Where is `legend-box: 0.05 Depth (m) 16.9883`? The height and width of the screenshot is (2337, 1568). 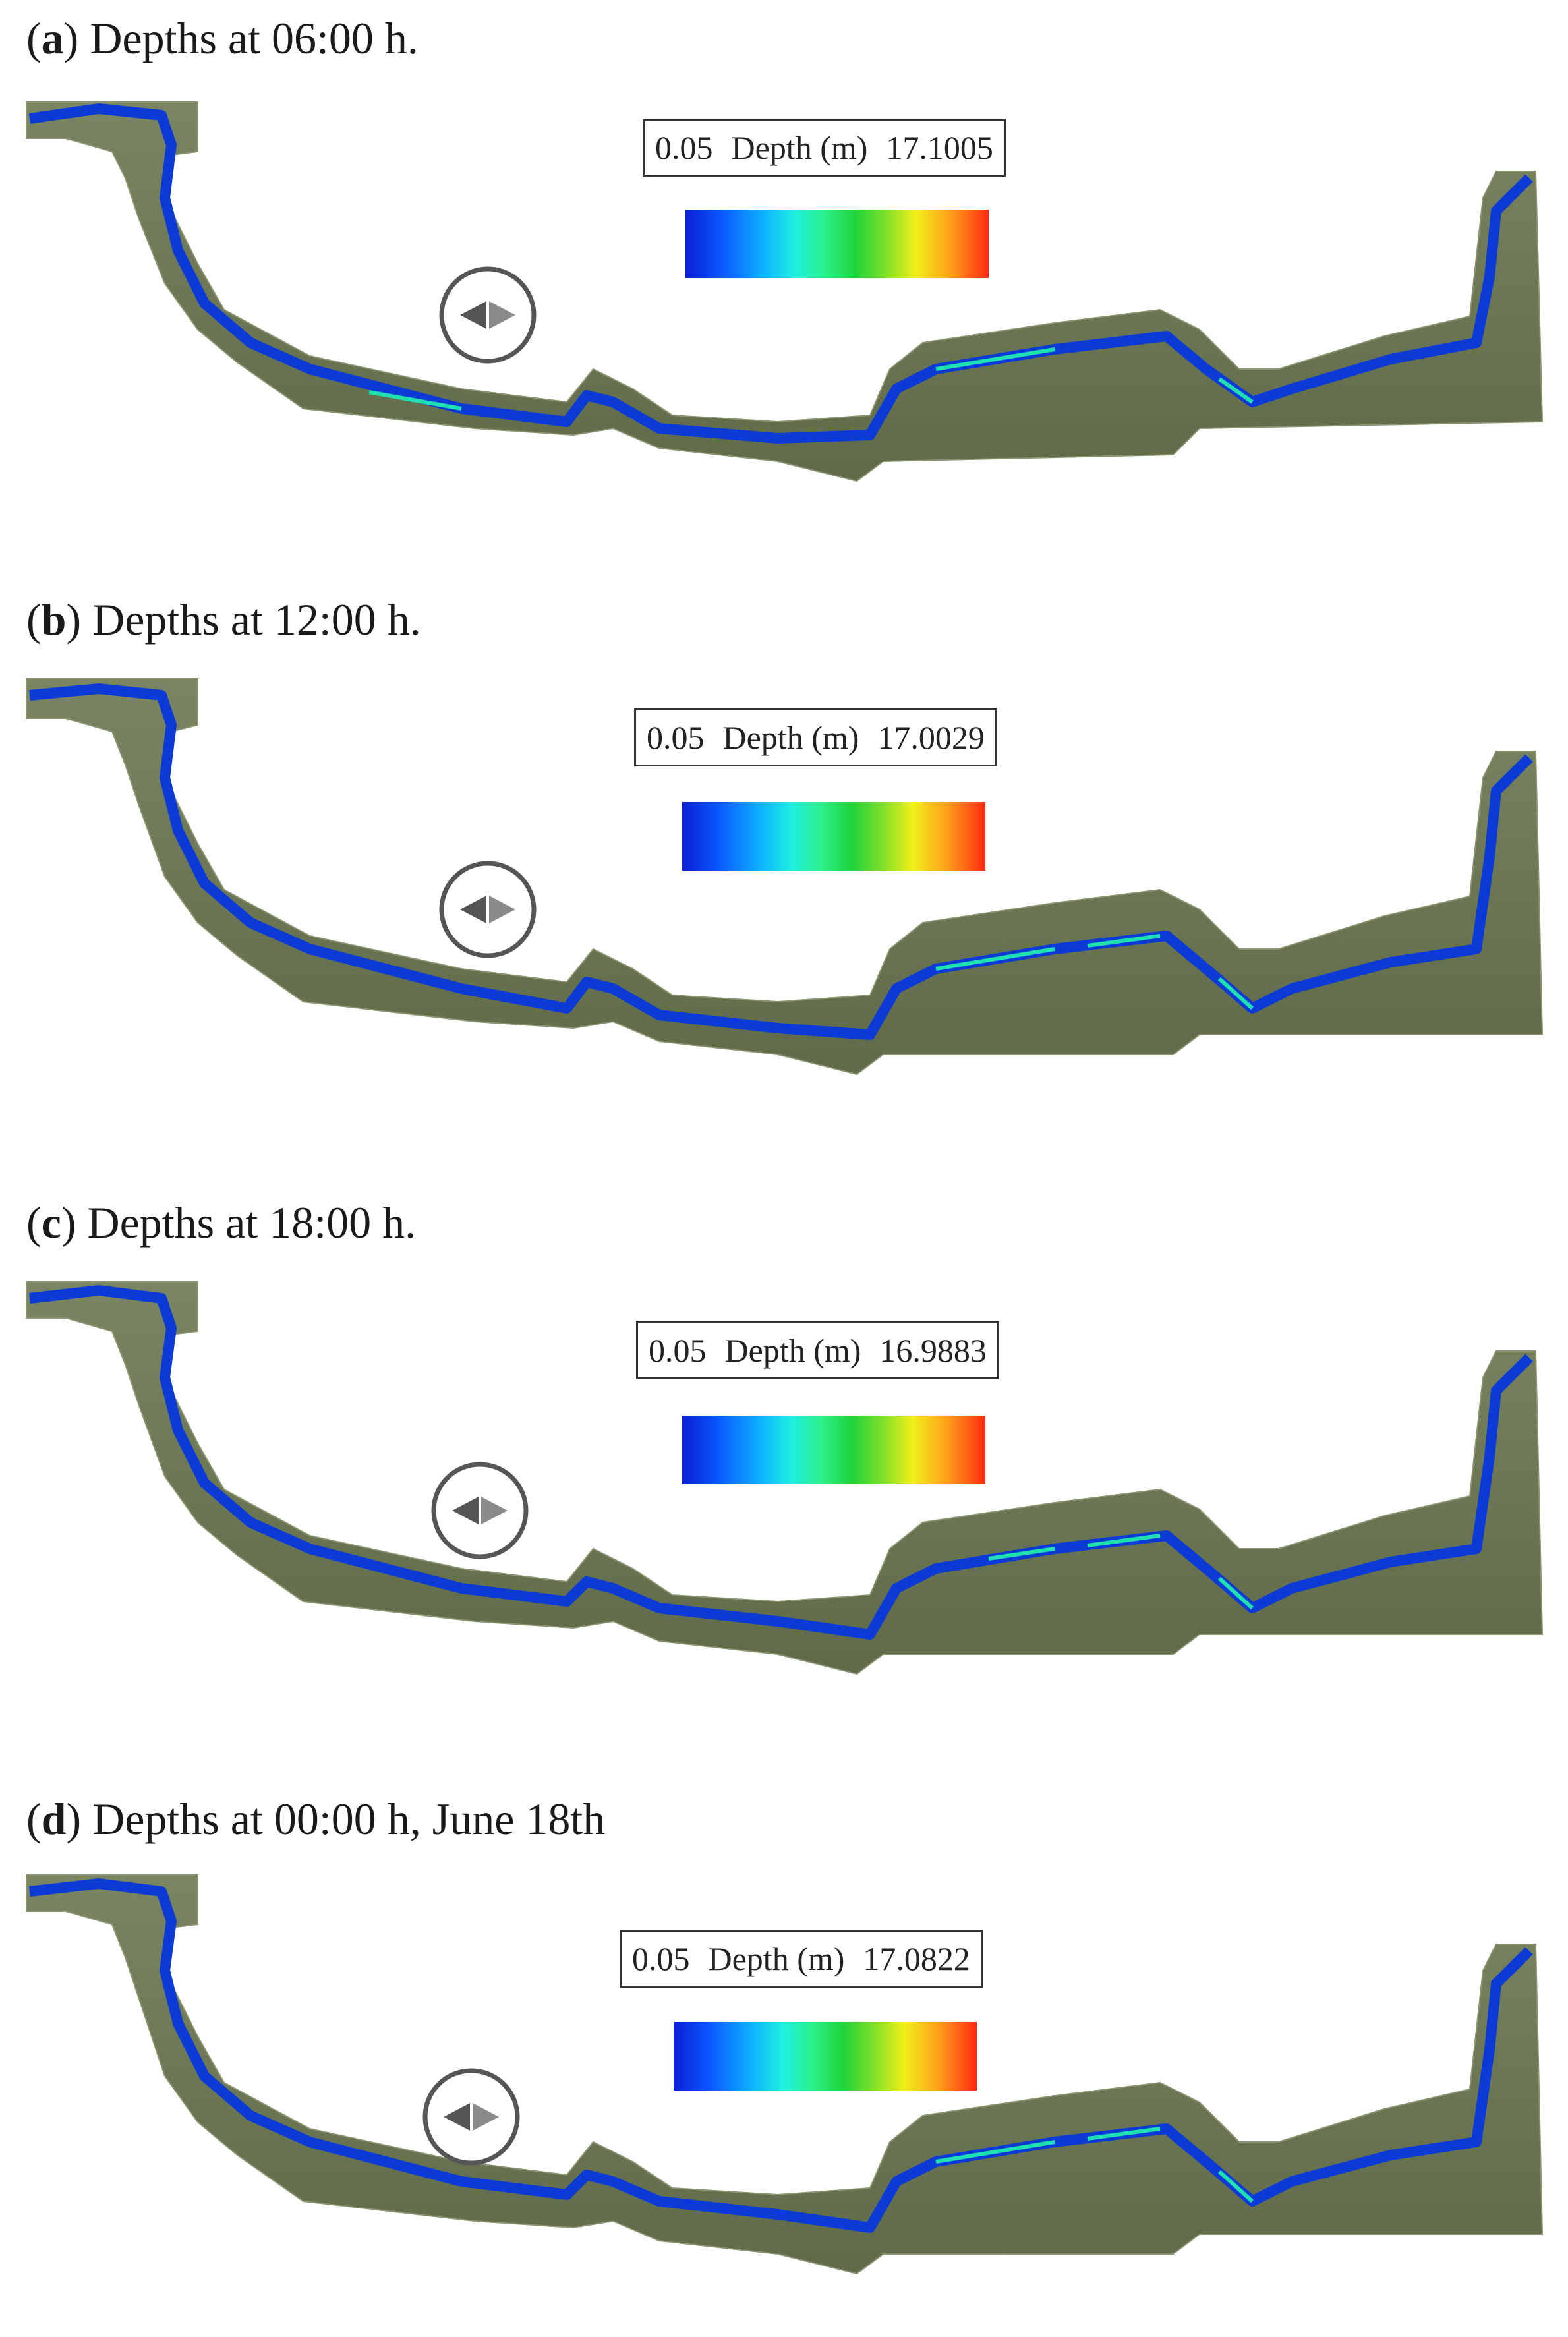 legend-box: 0.05 Depth (m) 16.9883 is located at coordinates (817, 1350).